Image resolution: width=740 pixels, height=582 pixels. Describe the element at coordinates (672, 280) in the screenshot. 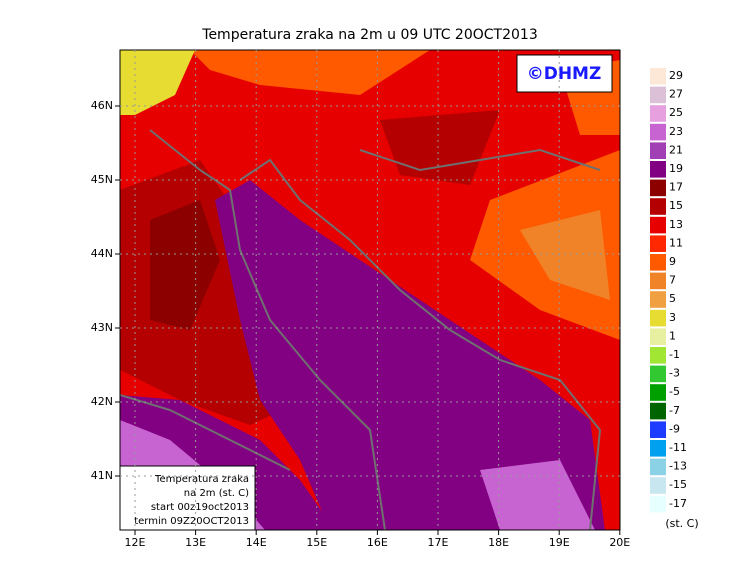

I see `colorbar-label: 7` at that location.